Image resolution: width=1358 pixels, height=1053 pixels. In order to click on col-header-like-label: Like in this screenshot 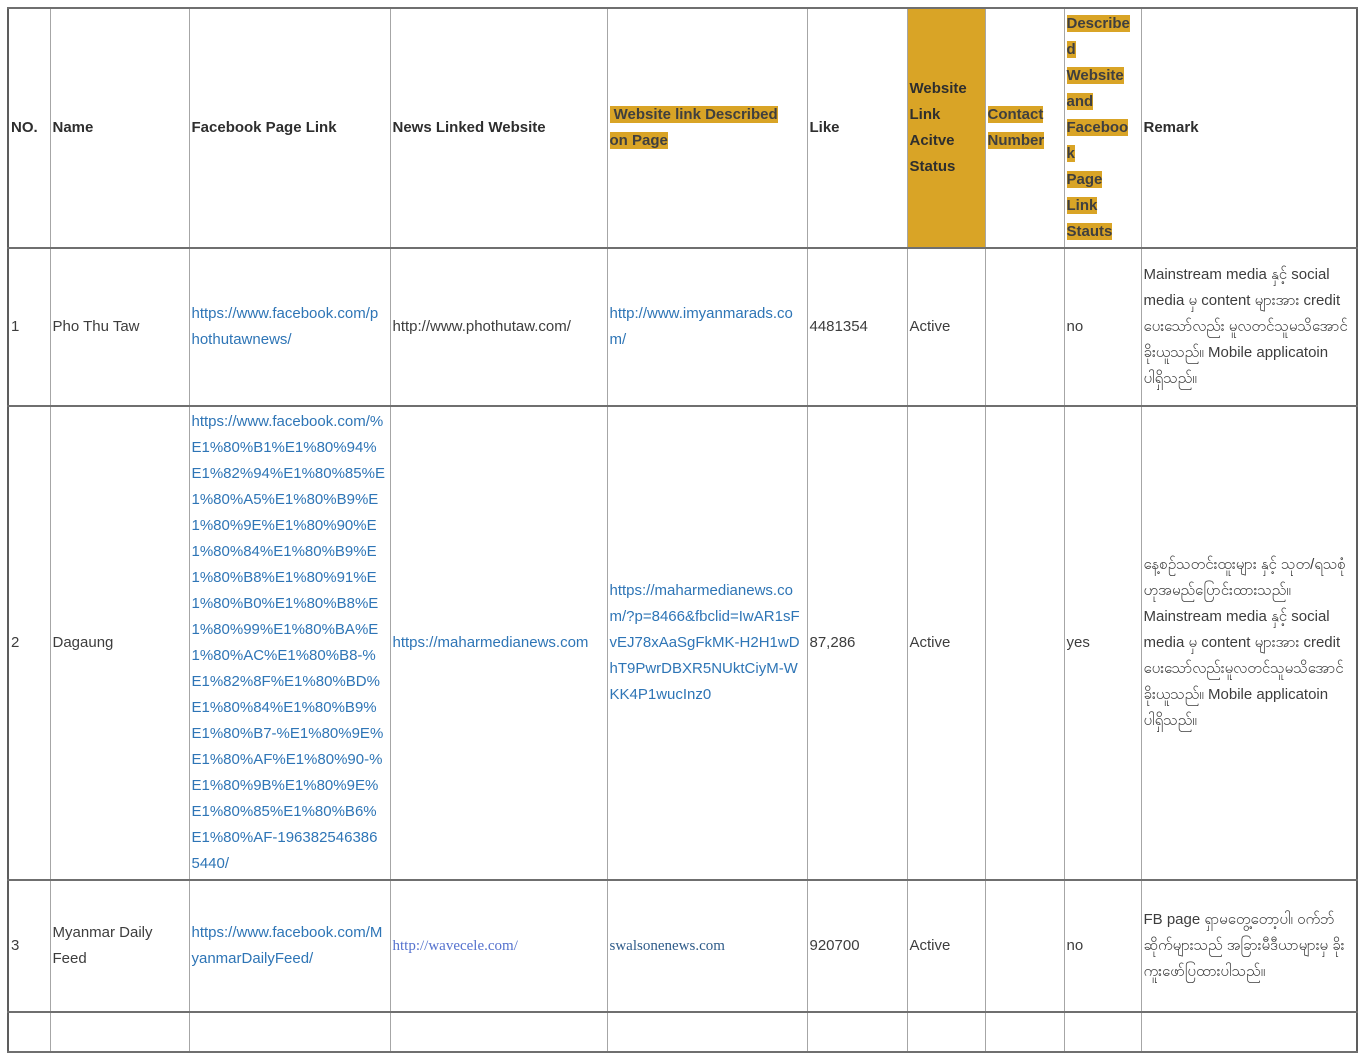, I will do `click(824, 127)`.